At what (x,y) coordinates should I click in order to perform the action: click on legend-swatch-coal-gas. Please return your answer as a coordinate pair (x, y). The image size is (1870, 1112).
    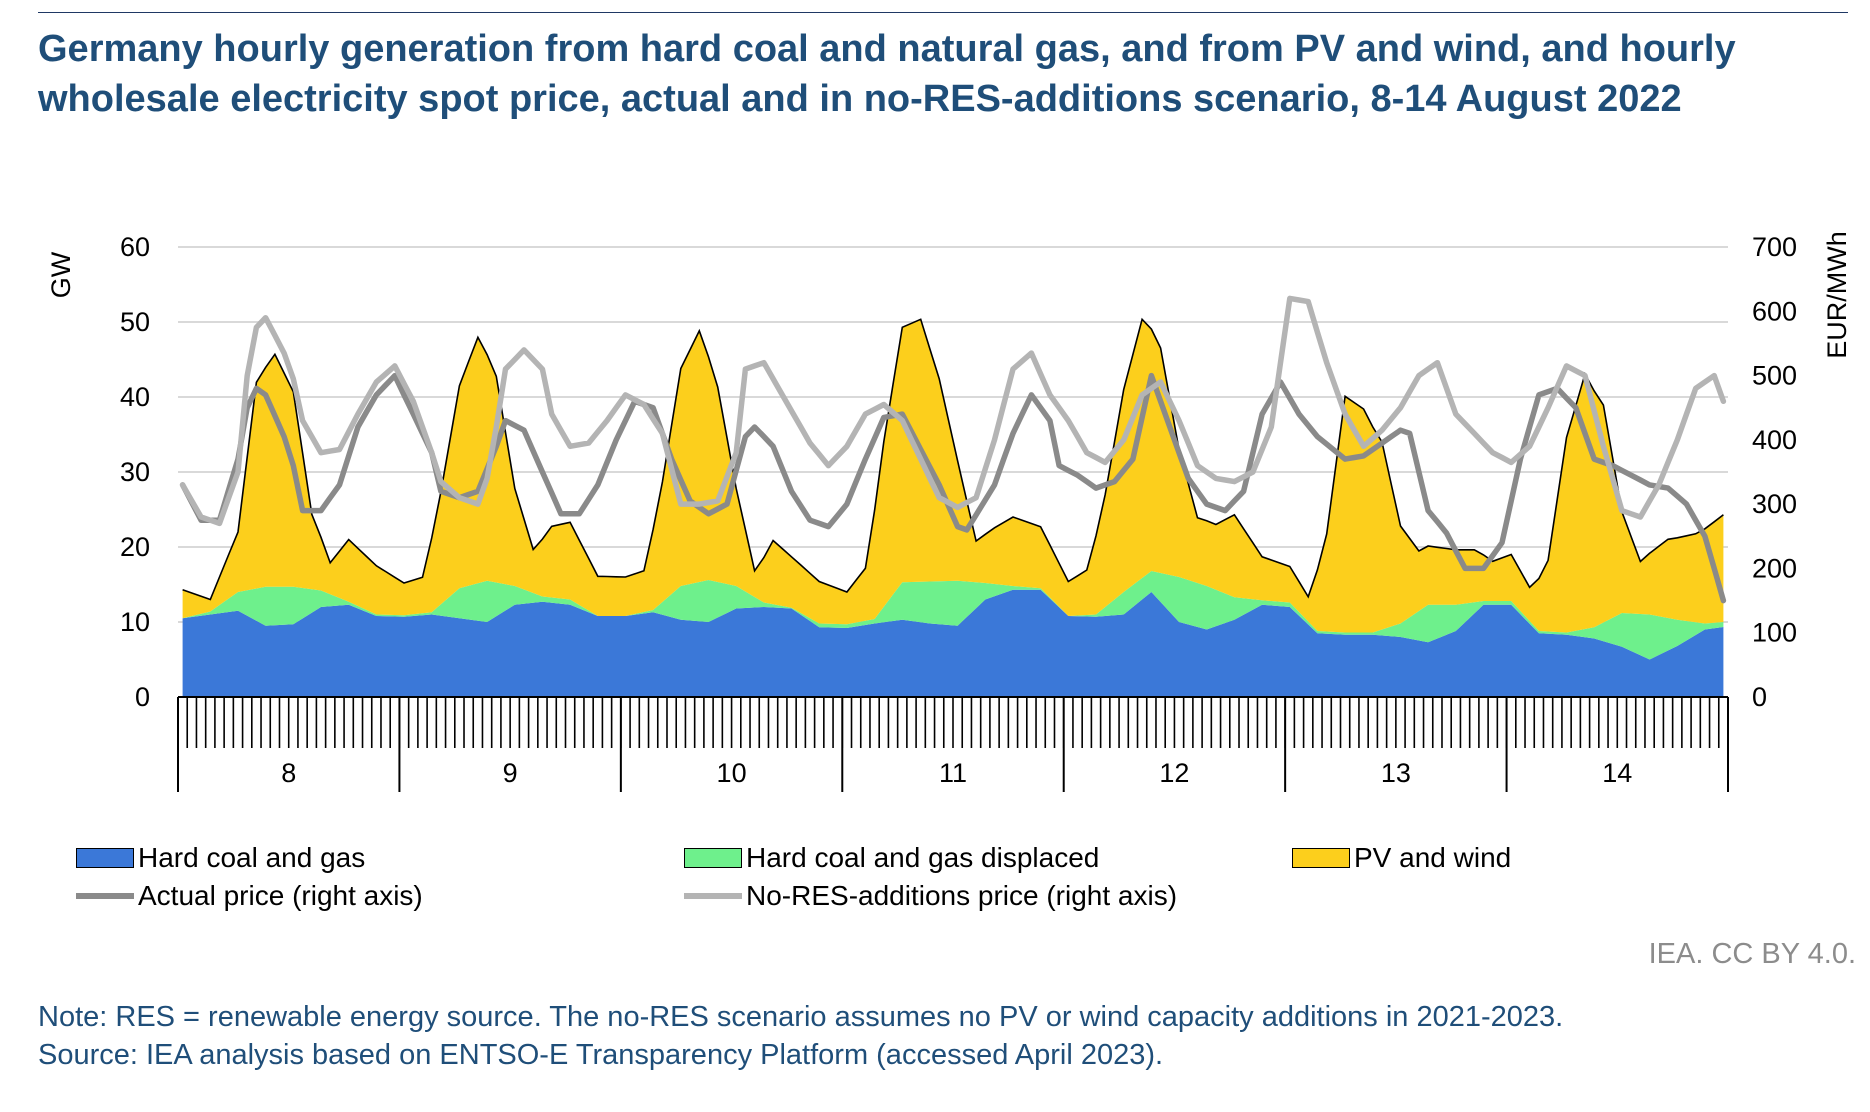
    Looking at the image, I should click on (105, 858).